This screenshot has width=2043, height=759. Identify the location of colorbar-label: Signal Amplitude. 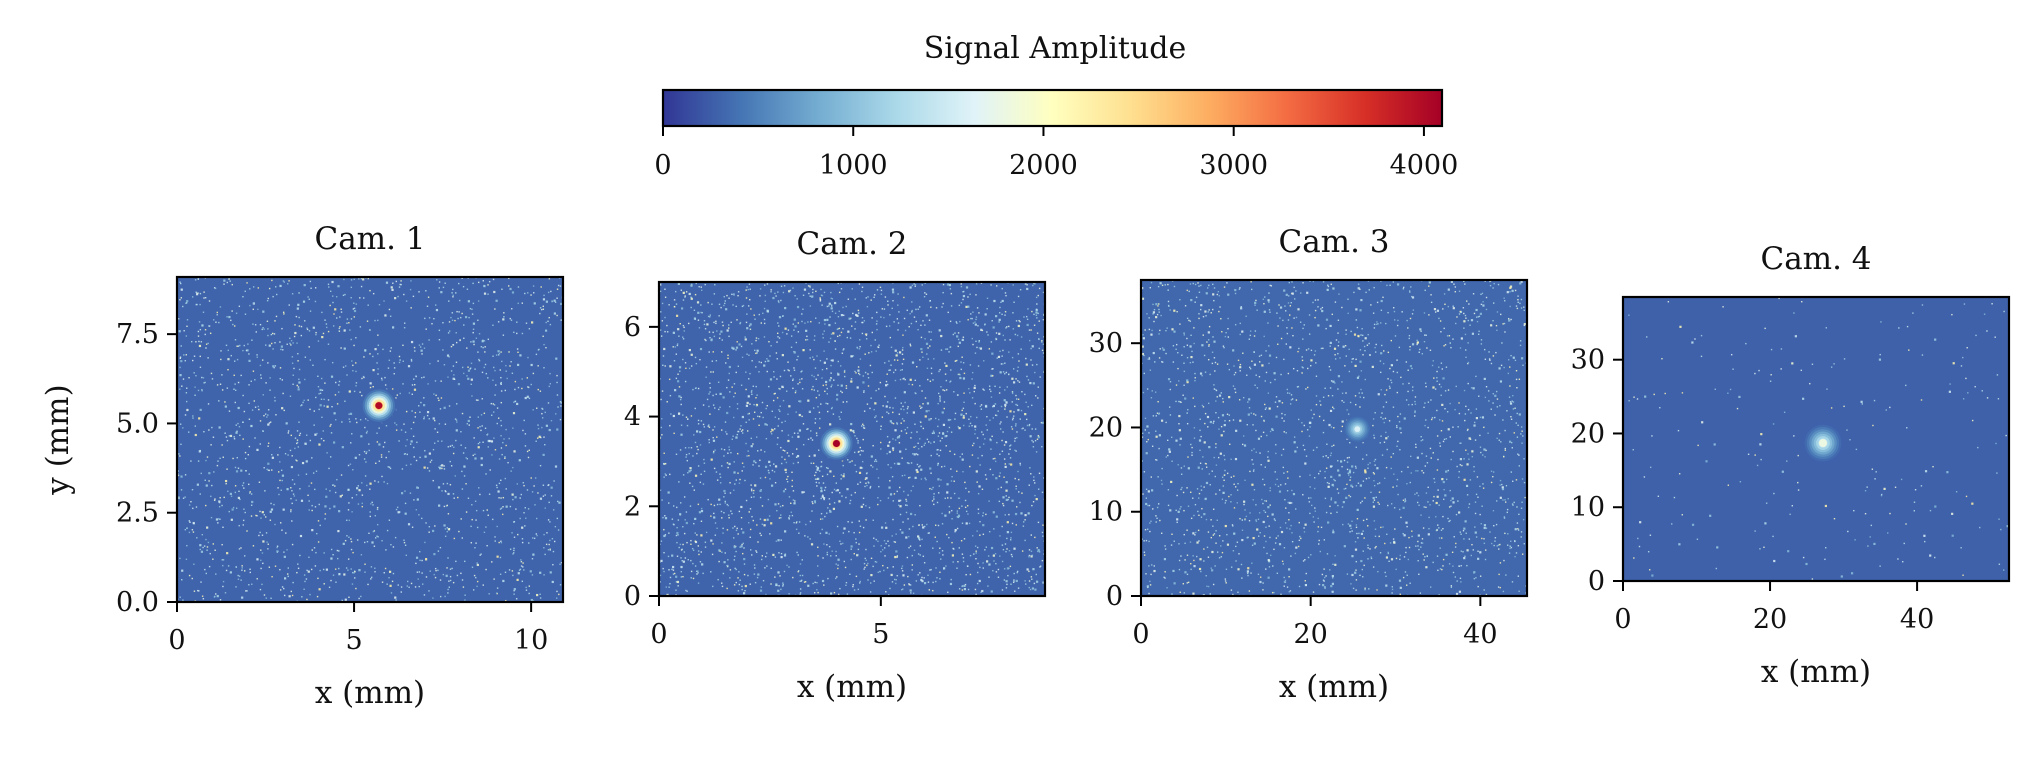
(1055, 48).